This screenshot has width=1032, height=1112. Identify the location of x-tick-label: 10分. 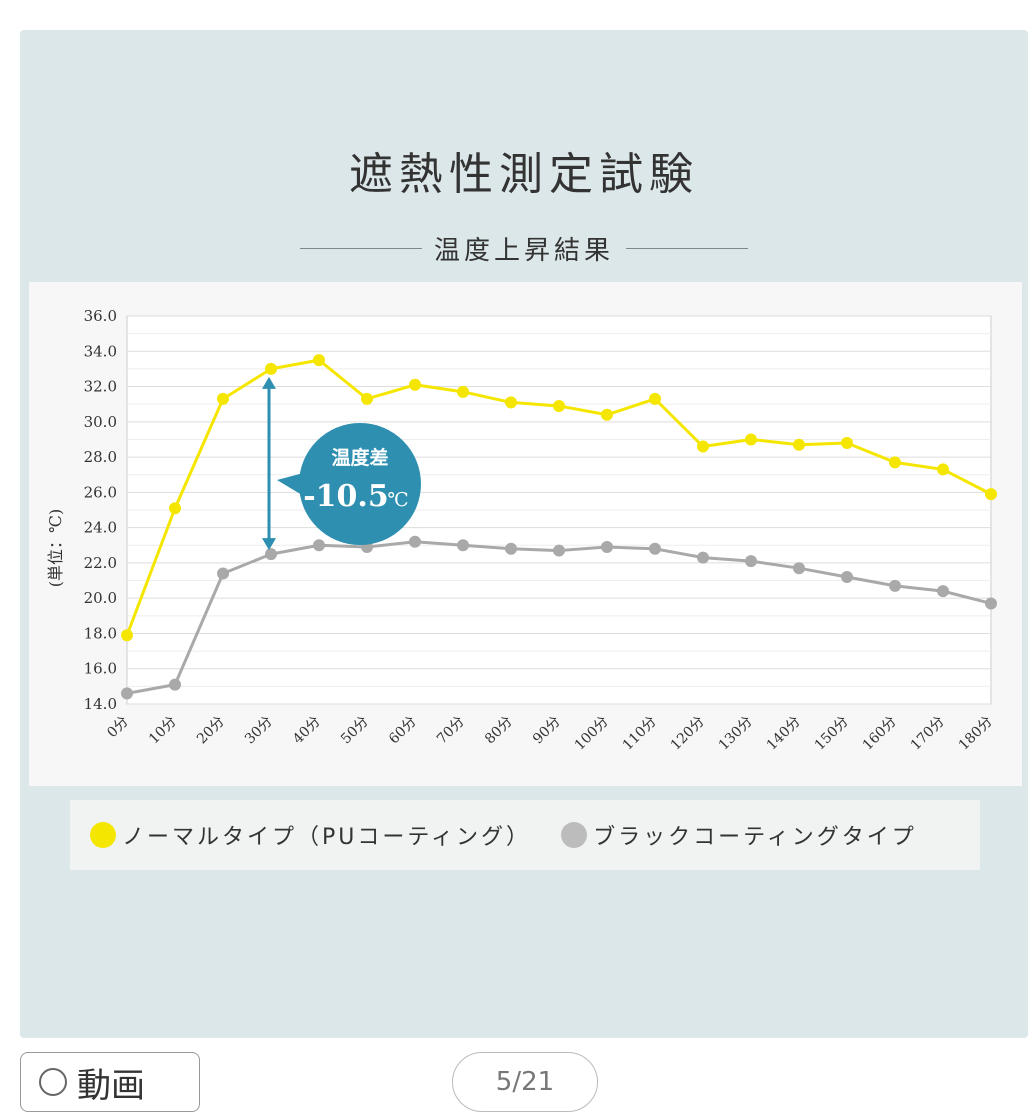
(163, 731).